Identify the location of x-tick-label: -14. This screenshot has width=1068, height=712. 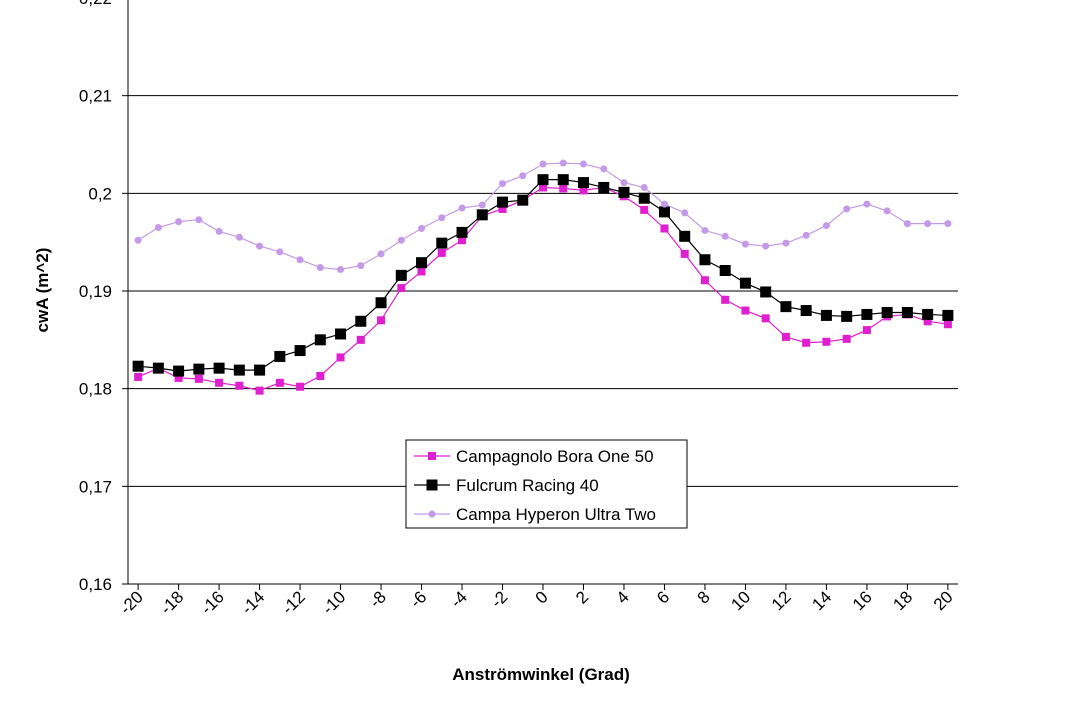
(253, 602).